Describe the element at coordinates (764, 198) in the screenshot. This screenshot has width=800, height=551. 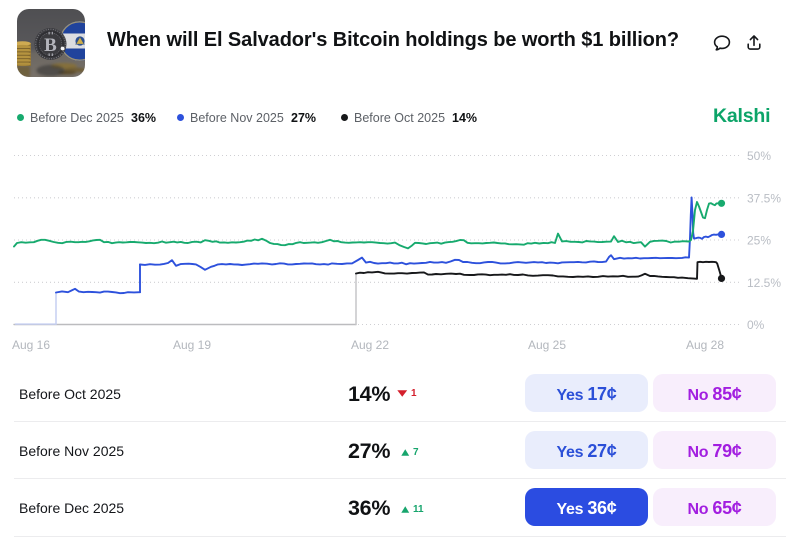
I see `svg-text: 37.5%` at that location.